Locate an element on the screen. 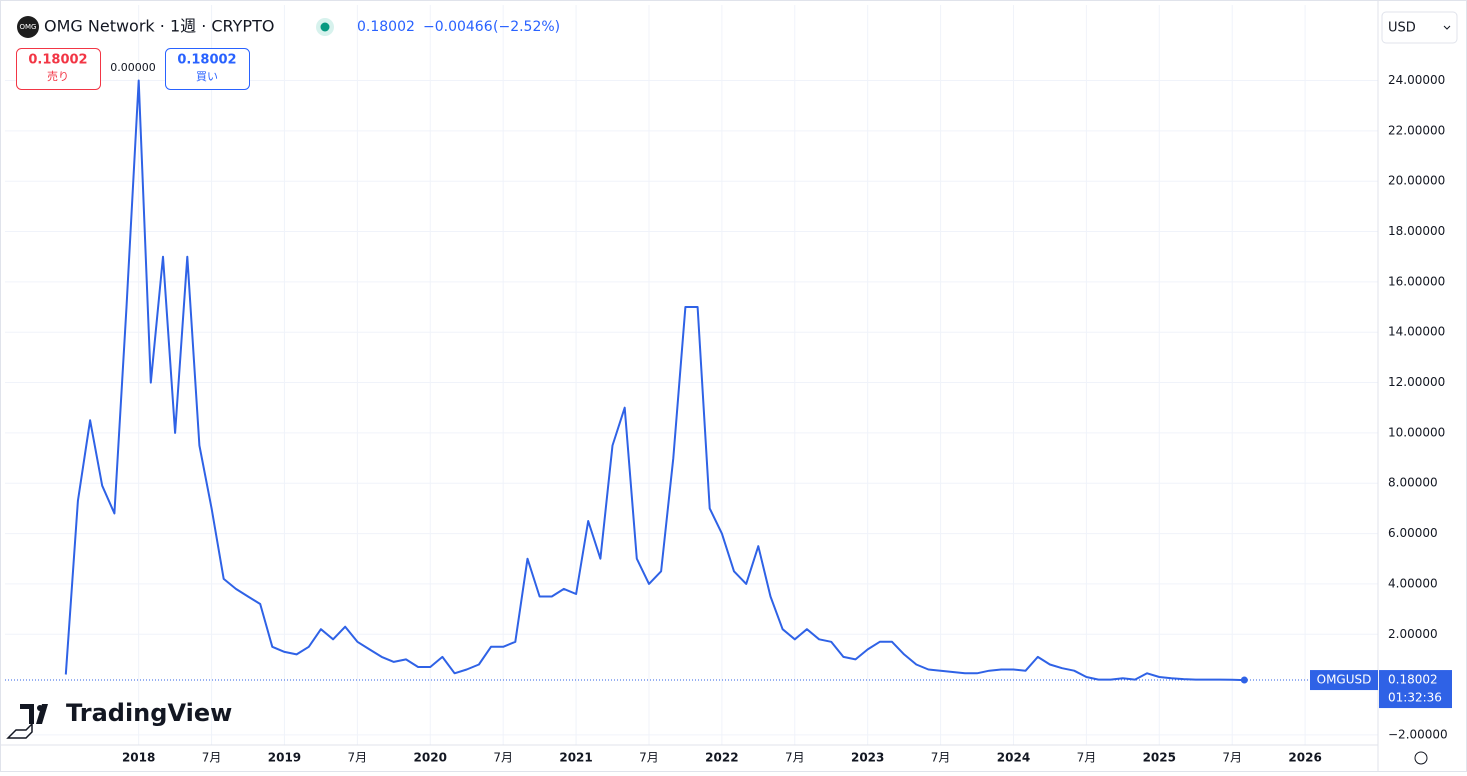 The width and height of the screenshot is (1467, 776). x-tick-label: 2025 is located at coordinates (1159, 758).